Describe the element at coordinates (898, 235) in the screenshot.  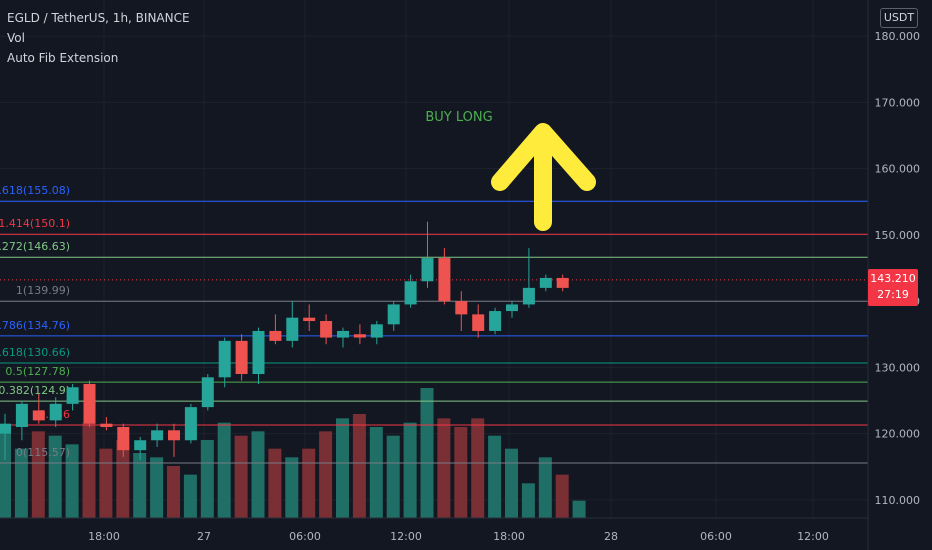
I see `y-tick-label: 150.000` at that location.